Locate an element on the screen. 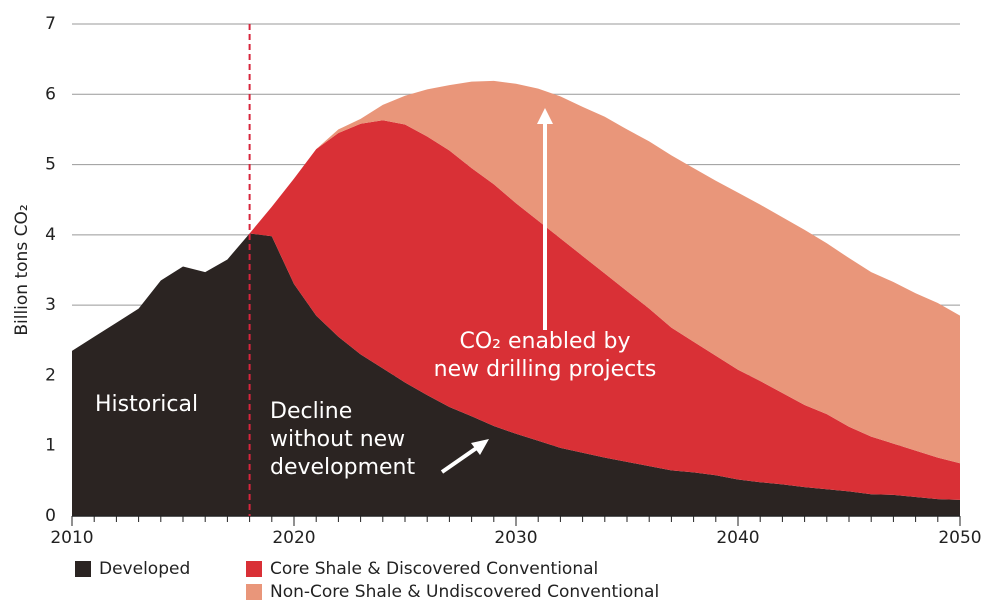  annotation: Historical is located at coordinates (146, 404).